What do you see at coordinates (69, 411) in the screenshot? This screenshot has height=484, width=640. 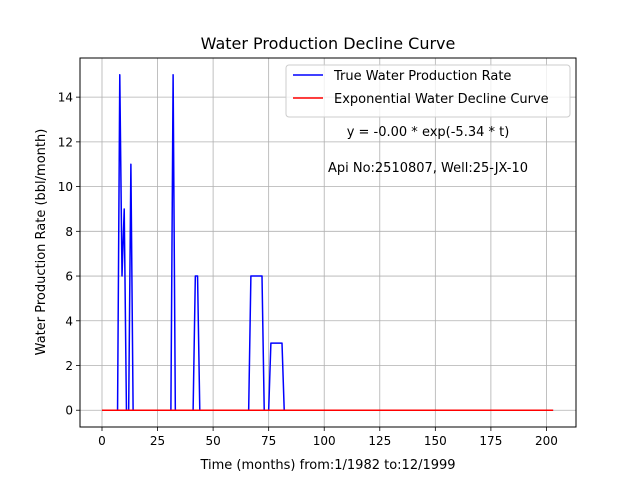 I see `y-tick-label: 0` at bounding box center [69, 411].